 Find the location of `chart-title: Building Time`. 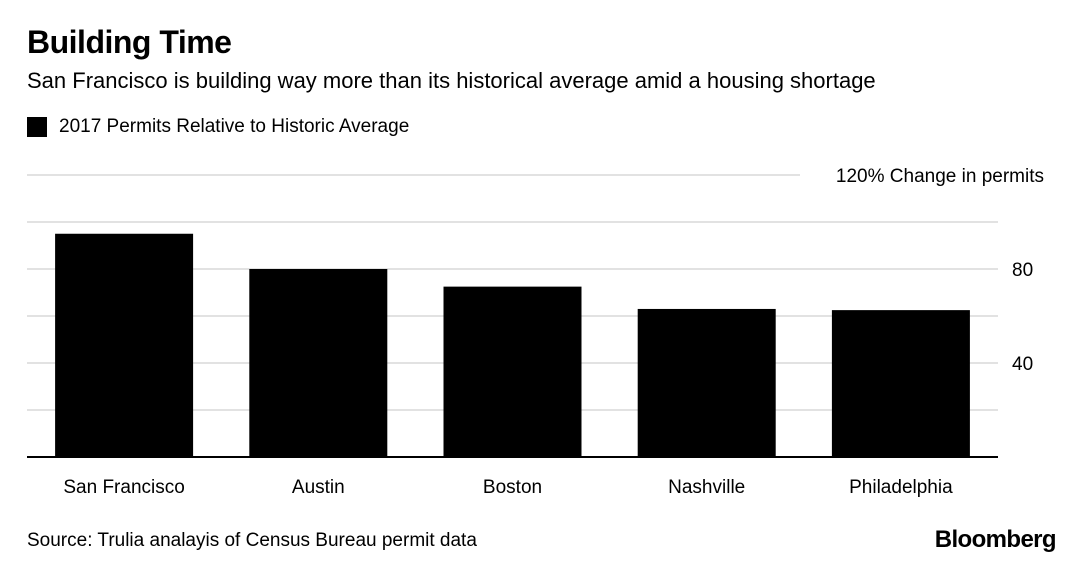

chart-title: Building Time is located at coordinates (129, 42).